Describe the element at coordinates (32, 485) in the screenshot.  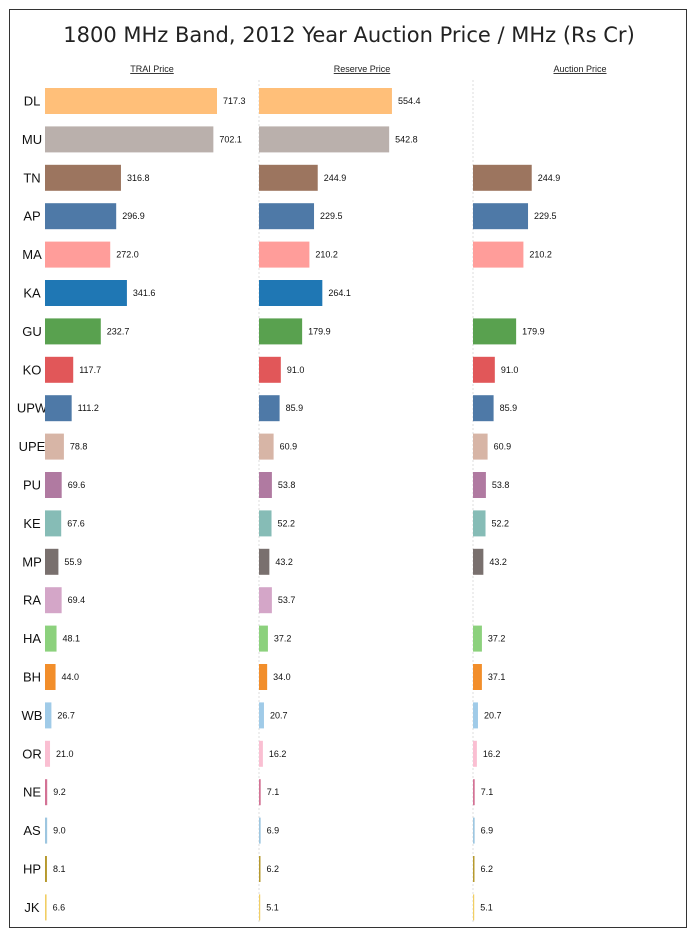
I see `category-label: PU` at that location.